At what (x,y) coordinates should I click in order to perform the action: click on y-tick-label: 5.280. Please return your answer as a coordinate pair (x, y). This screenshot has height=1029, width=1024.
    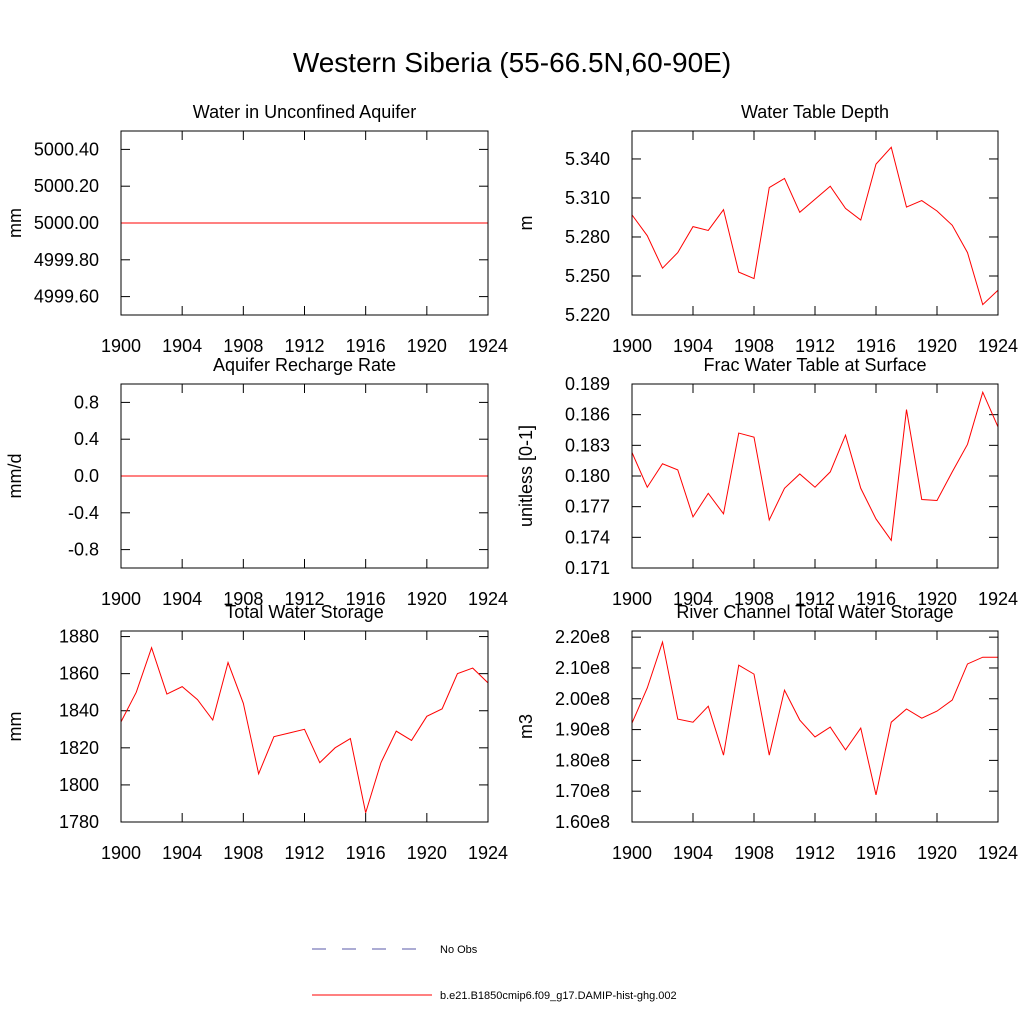
    Looking at the image, I should click on (587, 237).